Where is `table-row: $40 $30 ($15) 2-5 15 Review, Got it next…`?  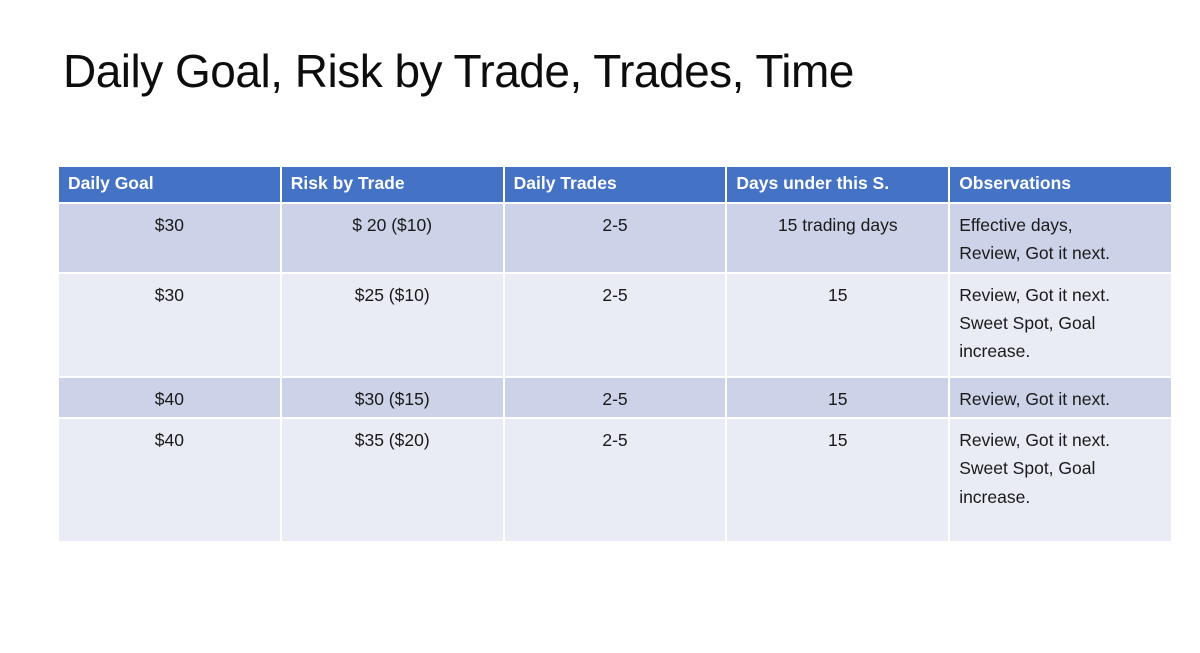
table-row: $40 $30 ($15) 2-5 15 Review, Got it next… is located at coordinates (615, 397).